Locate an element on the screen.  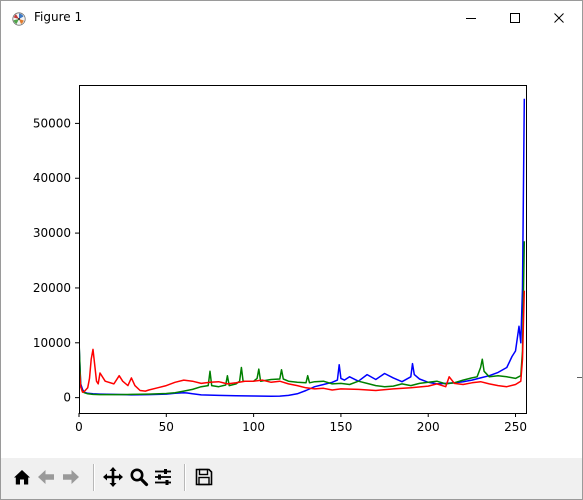
pan-icon is located at coordinates (113, 477).